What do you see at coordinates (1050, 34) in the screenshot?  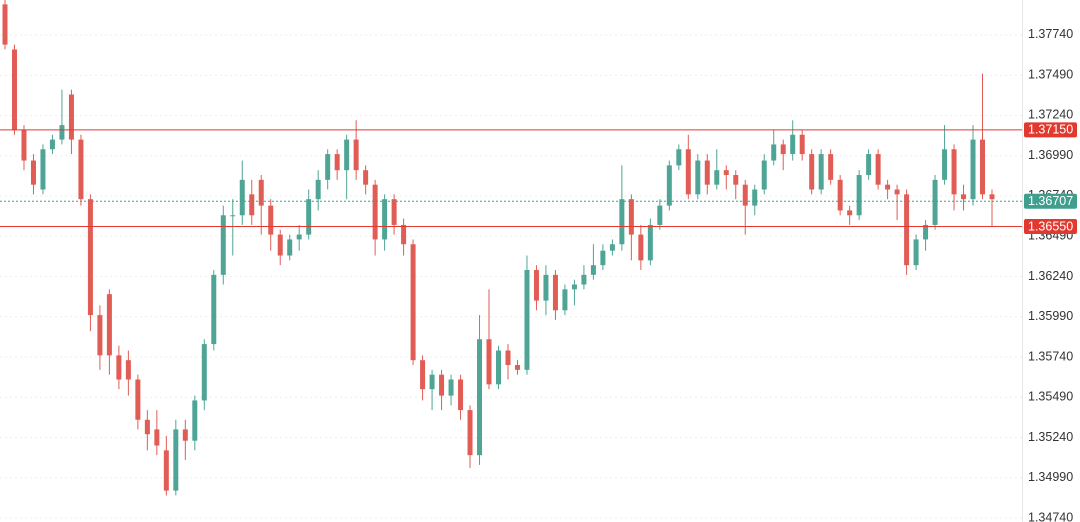 I see `y-tick-label: 1.37740` at bounding box center [1050, 34].